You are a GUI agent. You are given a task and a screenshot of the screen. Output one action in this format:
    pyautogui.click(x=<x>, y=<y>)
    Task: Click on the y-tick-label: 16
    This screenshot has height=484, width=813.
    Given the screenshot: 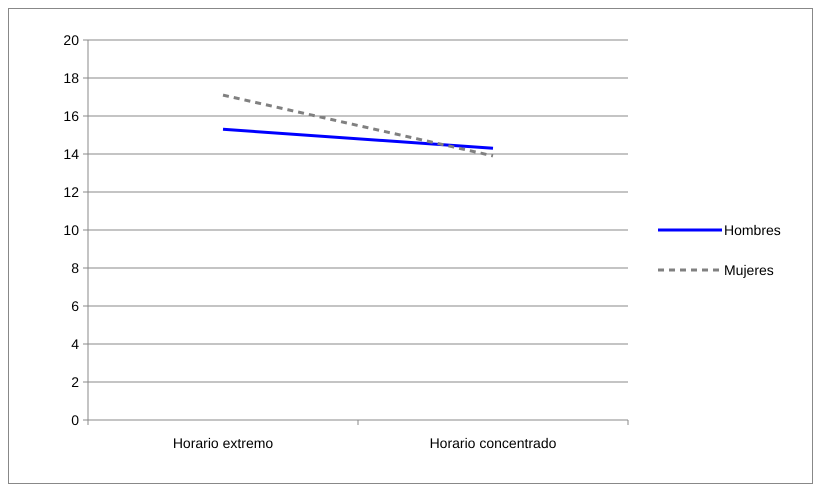 What is the action you would take?
    pyautogui.click(x=71, y=116)
    